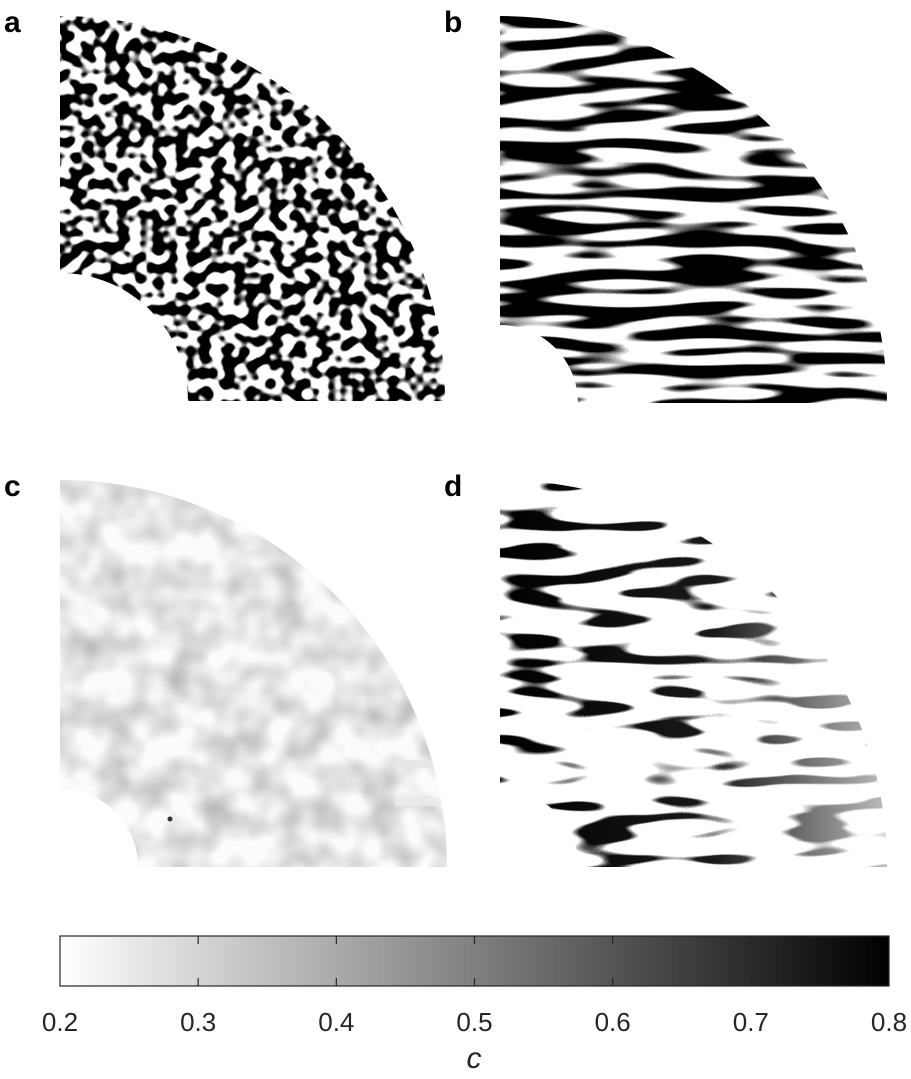 The image size is (911, 1079). I want to click on colorbar-ticks: 0.2 0.3 0.4 0.5 0.6 0.7 0.8, so click(474, 986).